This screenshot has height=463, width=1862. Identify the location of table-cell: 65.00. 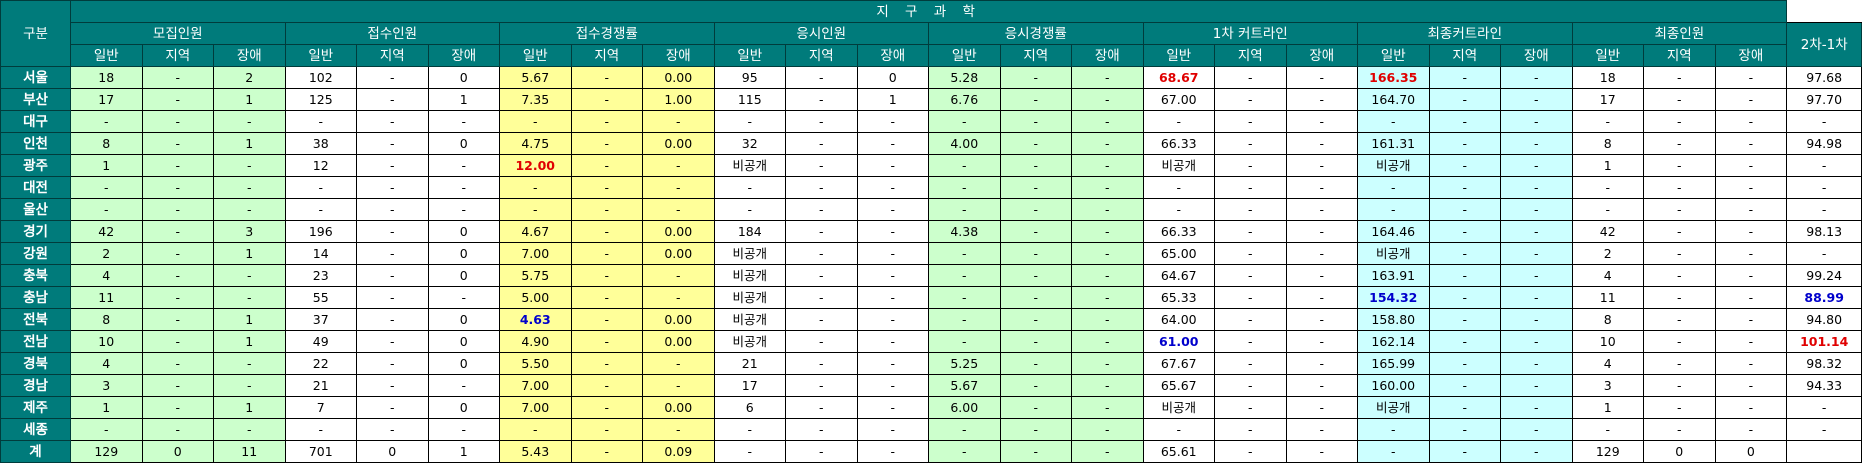
(1178, 253).